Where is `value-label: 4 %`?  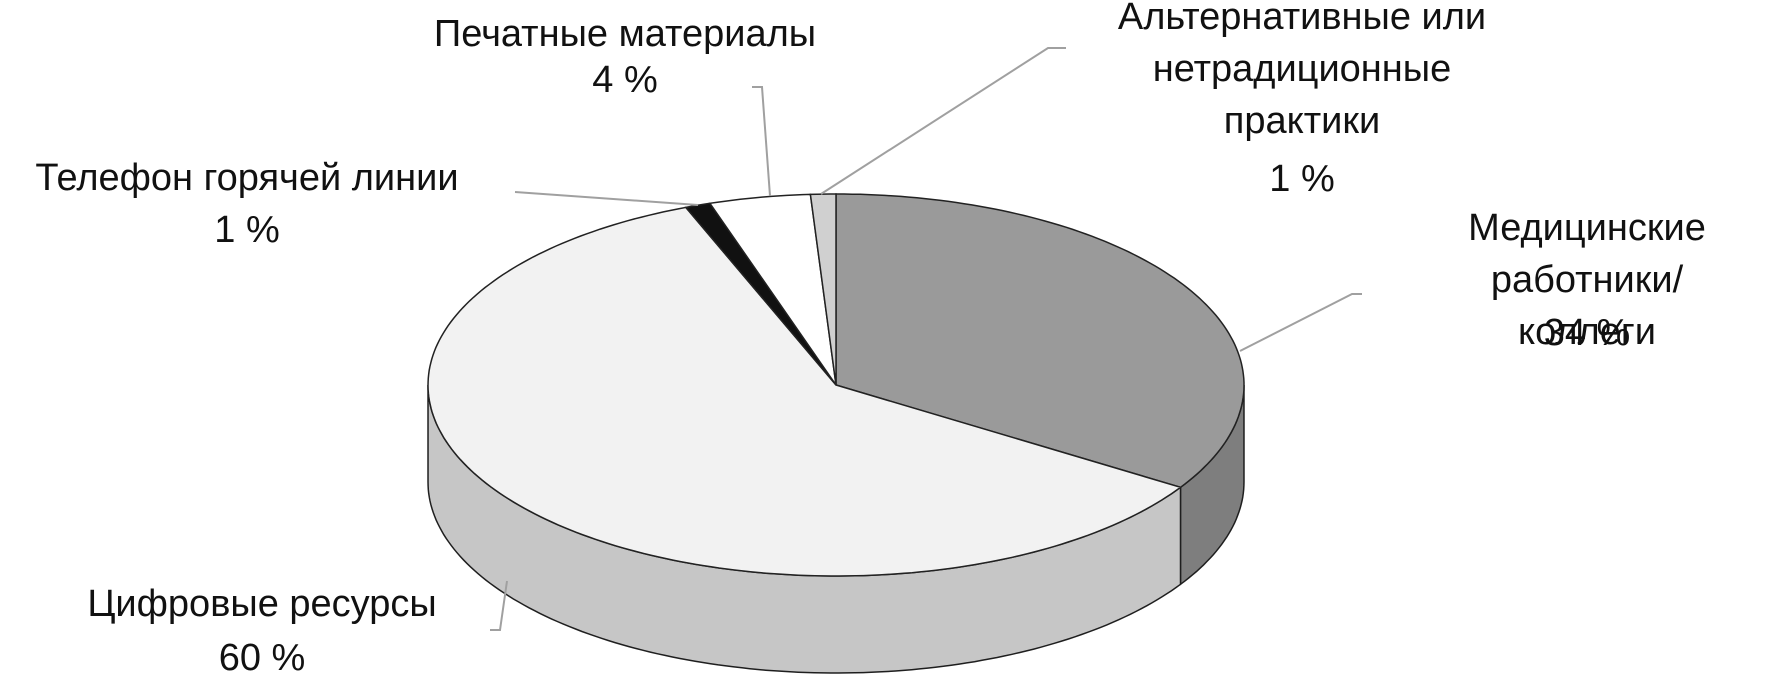 value-label: 4 % is located at coordinates (625, 80).